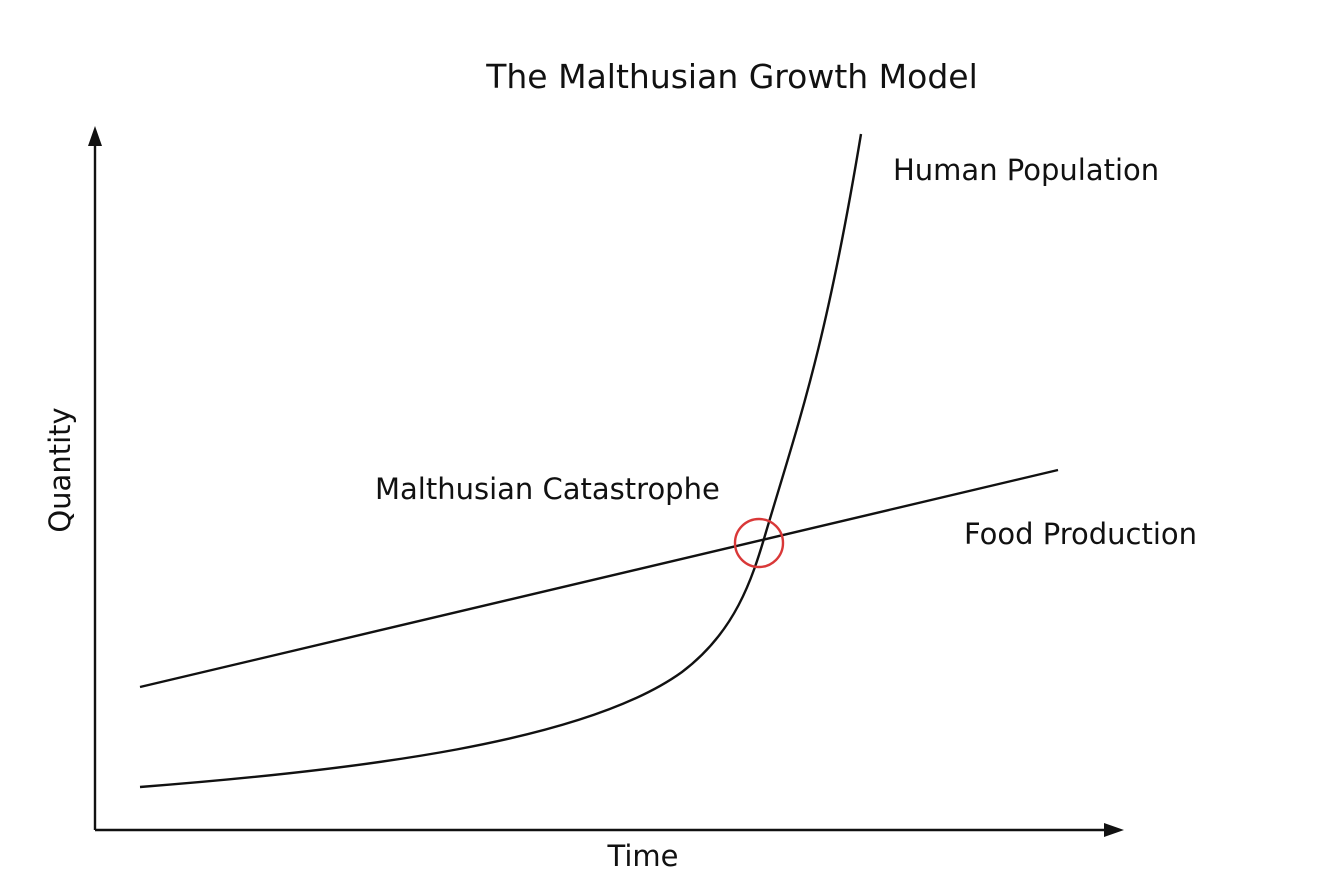 The height and width of the screenshot is (885, 1341). I want to click on food-production-label: Food Production, so click(1080, 534).